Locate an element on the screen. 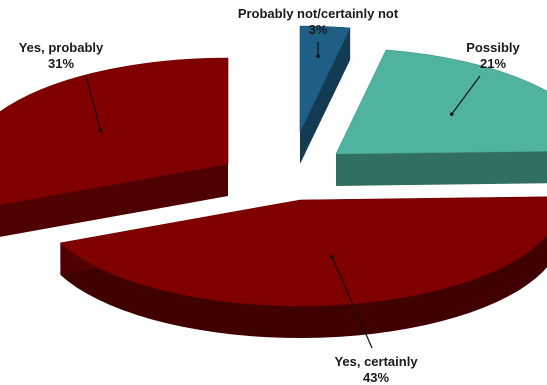 The image size is (547, 385). value-possibly: 21% is located at coordinates (493, 63).